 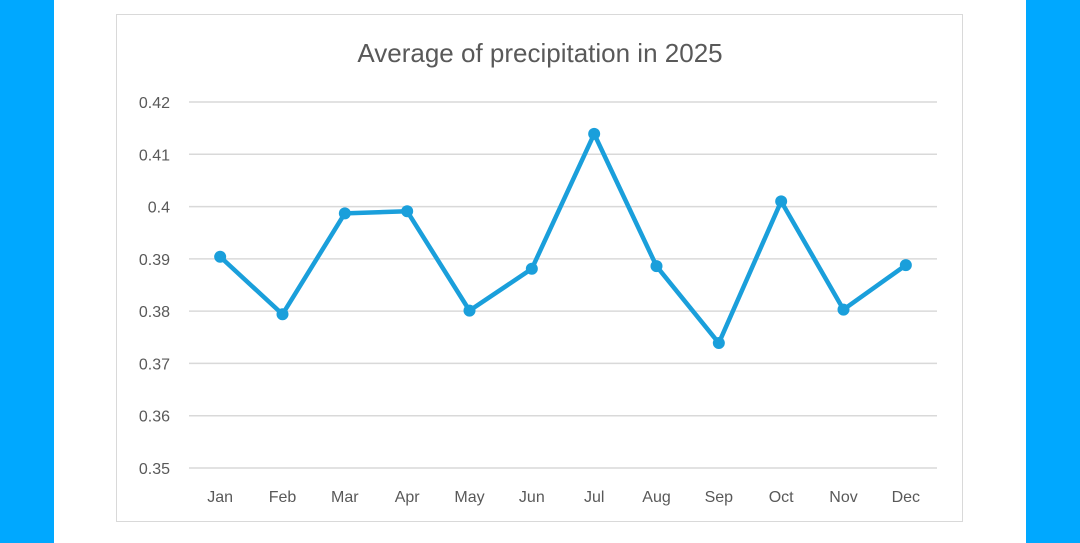 I want to click on x-tick-label-apr: Apr, so click(x=408, y=497).